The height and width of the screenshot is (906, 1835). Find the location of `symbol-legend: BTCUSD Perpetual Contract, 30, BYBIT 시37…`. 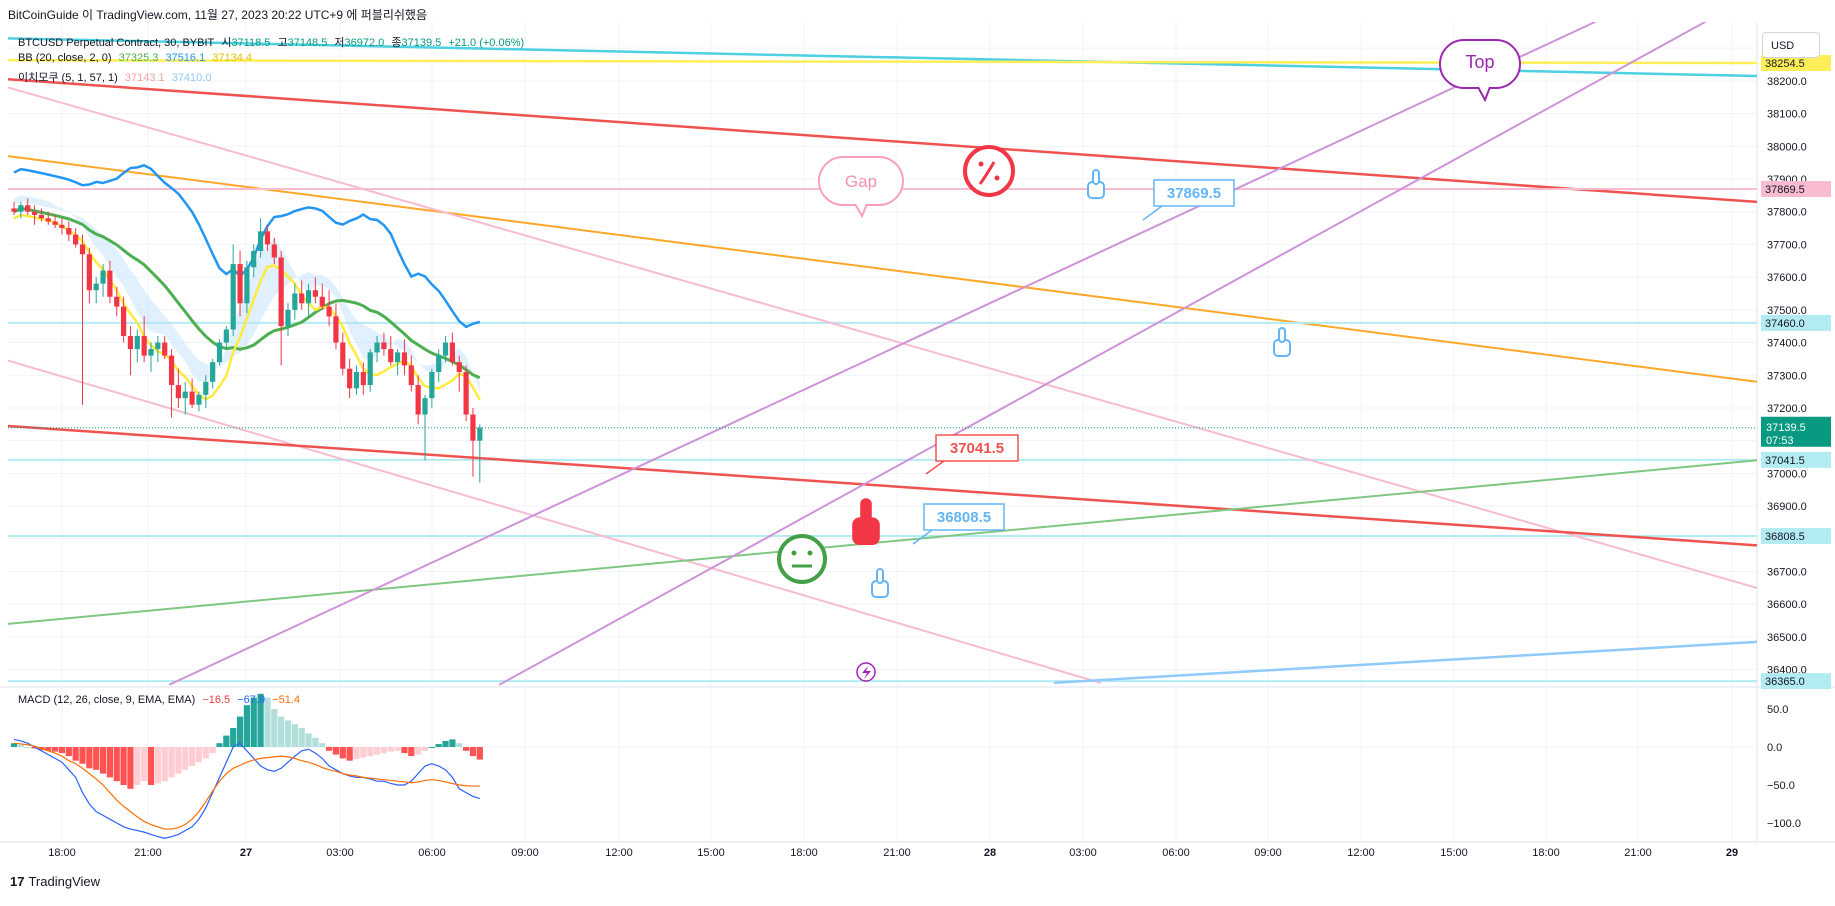

symbol-legend: BTCUSD Perpetual Contract, 30, BYBIT 시37… is located at coordinates (273, 42).